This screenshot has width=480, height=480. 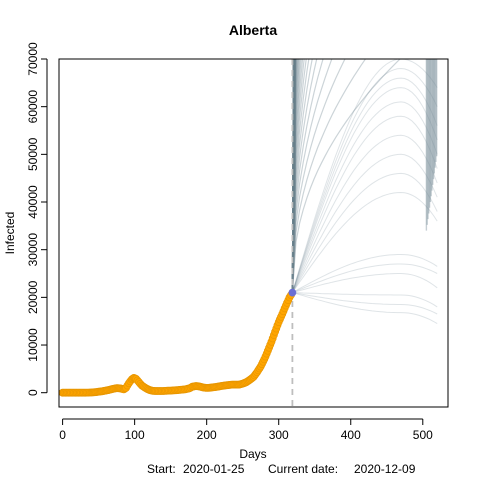 What do you see at coordinates (253, 30) in the screenshot?
I see `chart-title: Alberta` at bounding box center [253, 30].